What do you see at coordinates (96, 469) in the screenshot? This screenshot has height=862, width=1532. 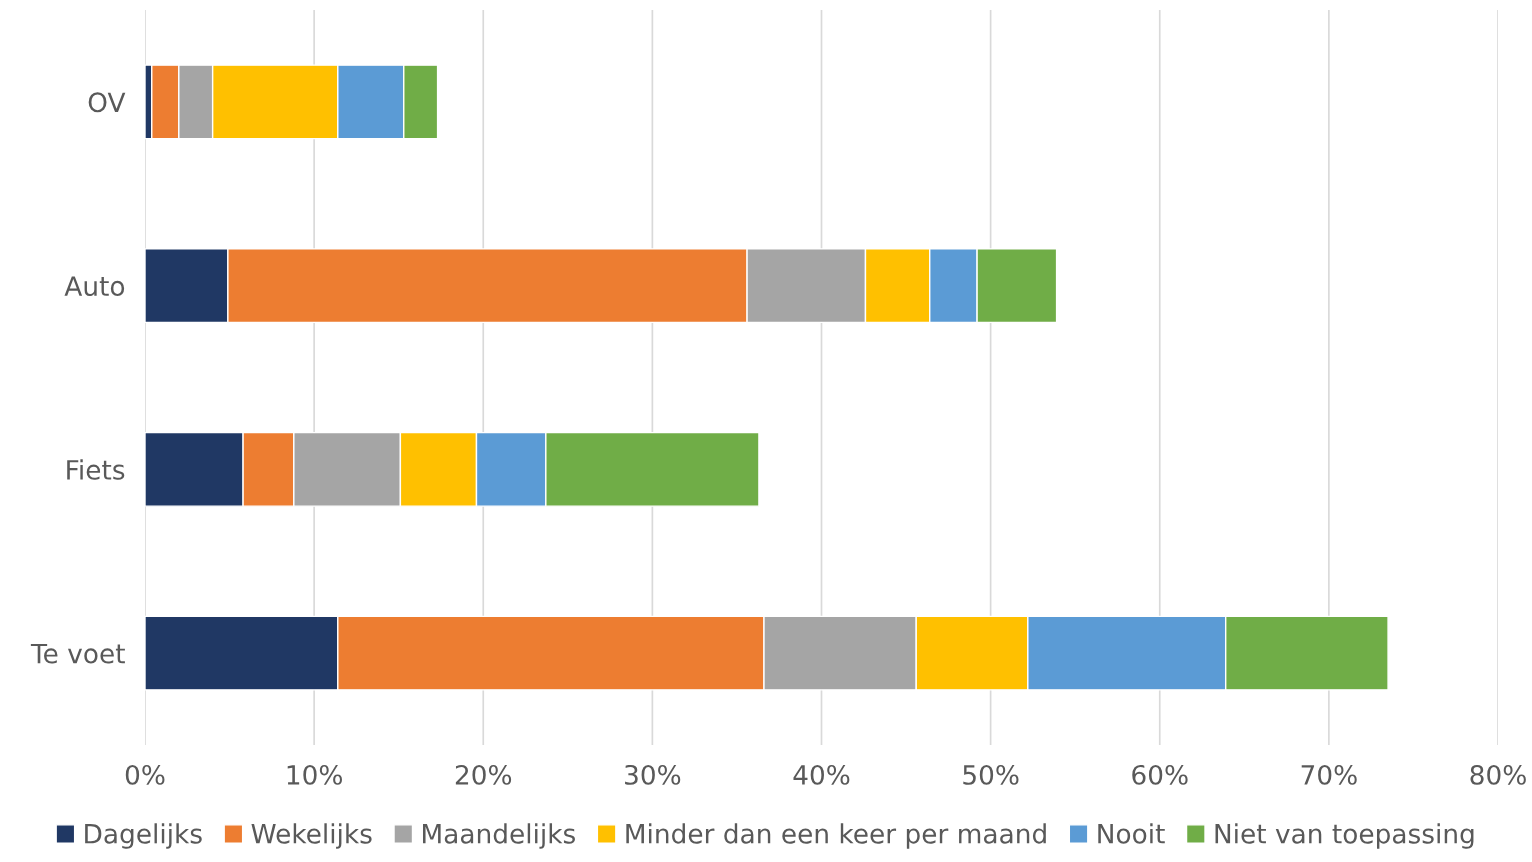 I see `y-tick-label: Fiets` at bounding box center [96, 469].